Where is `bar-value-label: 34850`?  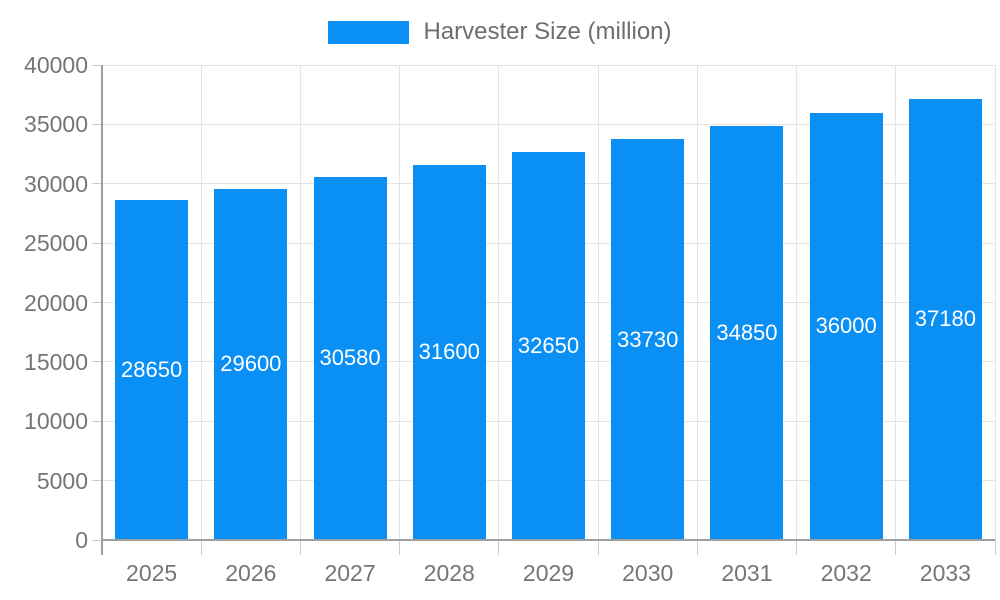 bar-value-label: 34850 is located at coordinates (747, 333).